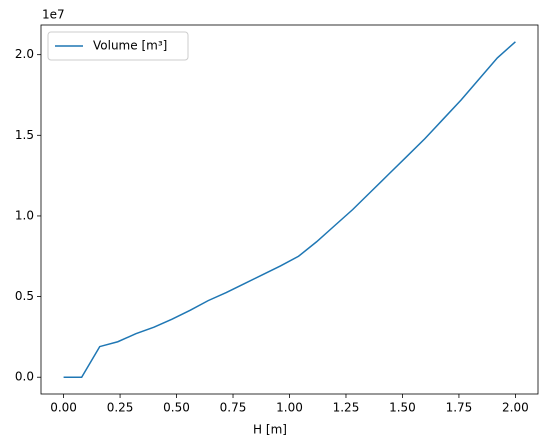  I want to click on x-tick-label: 2.00, so click(515, 408).